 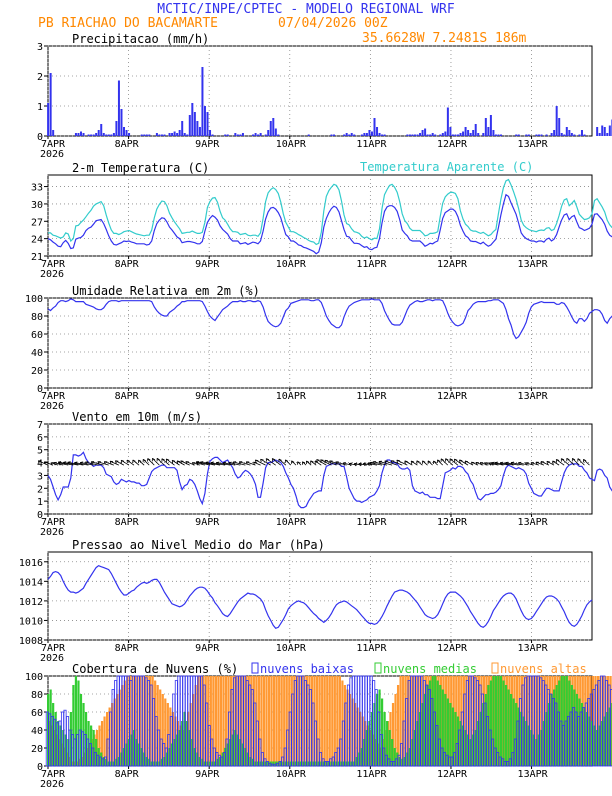 What do you see at coordinates (34, 677) in the screenshot?
I see `y-tick-label: 100` at bounding box center [34, 677].